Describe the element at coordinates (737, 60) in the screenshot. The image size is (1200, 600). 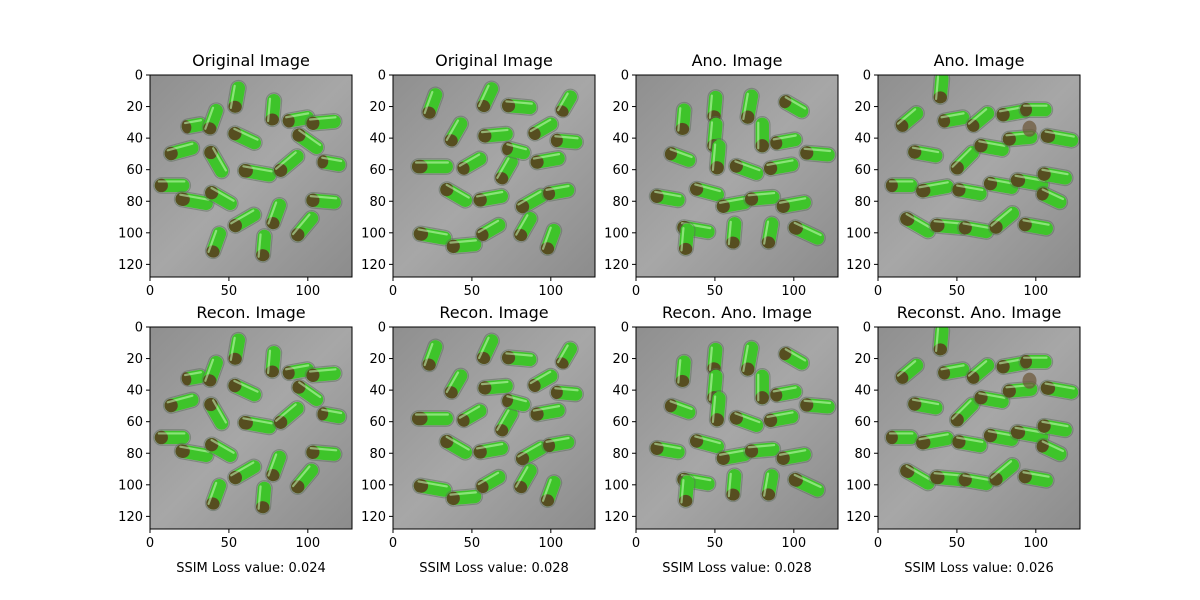
I see `panel-title: Ano. Image` at that location.